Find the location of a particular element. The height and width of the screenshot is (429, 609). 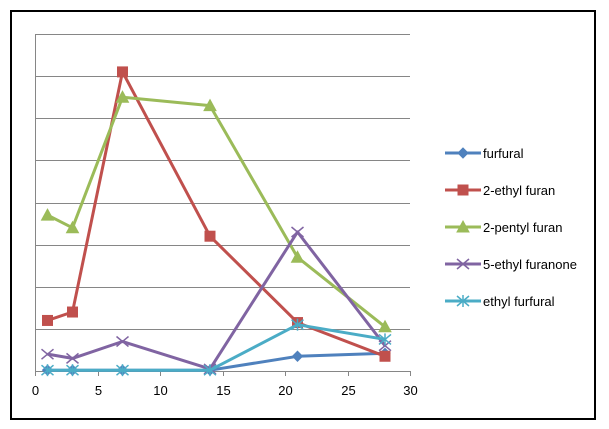

legend-item-2-ethyl-furan: 2-ethyl furan is located at coordinates (500, 190).